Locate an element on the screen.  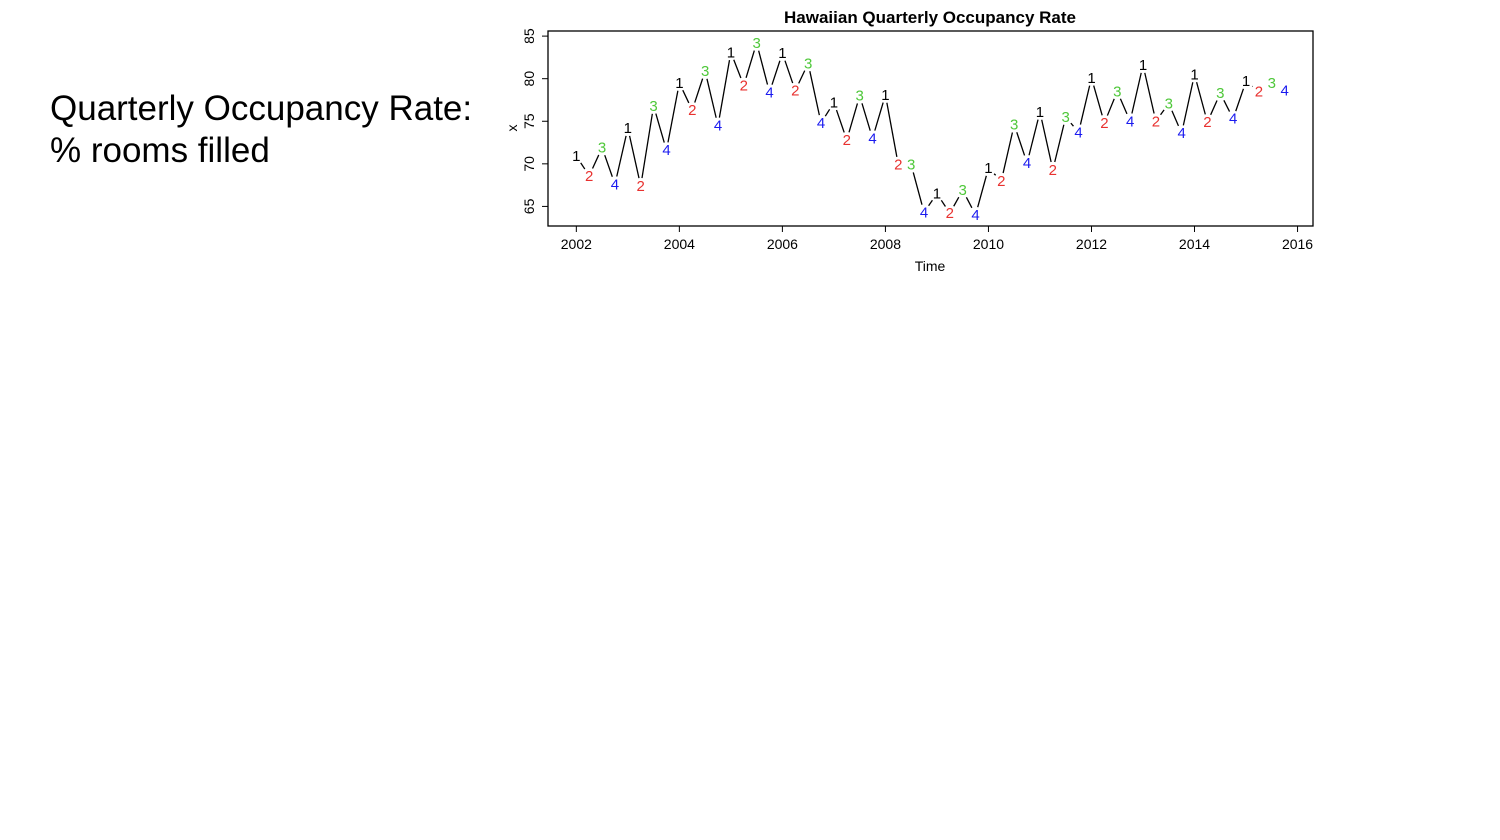
x-tick-label-2002: 2002 is located at coordinates (576, 244).